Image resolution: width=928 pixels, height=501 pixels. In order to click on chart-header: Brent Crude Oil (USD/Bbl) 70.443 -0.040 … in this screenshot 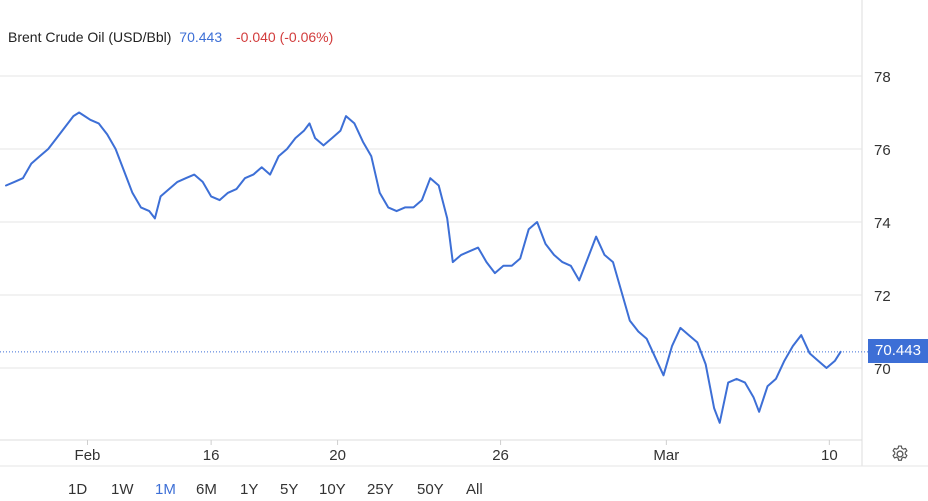, I will do `click(170, 37)`.